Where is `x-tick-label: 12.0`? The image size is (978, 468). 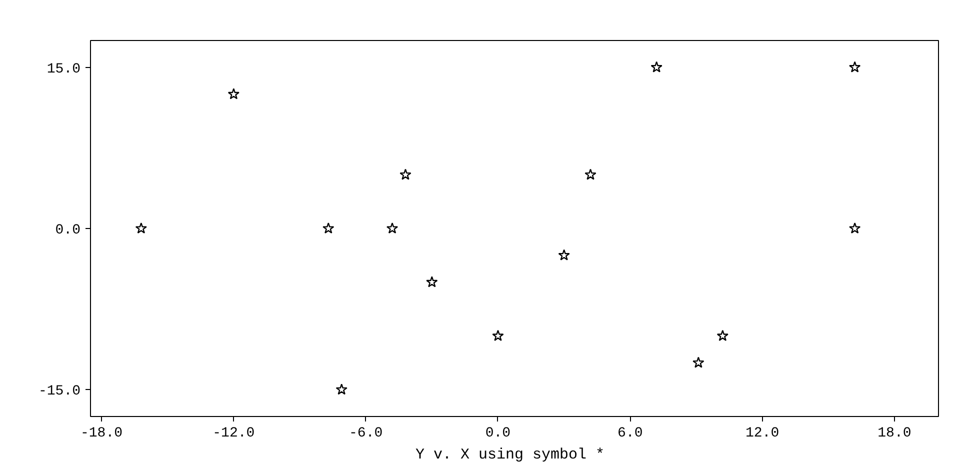 x-tick-label: 12.0 is located at coordinates (762, 434).